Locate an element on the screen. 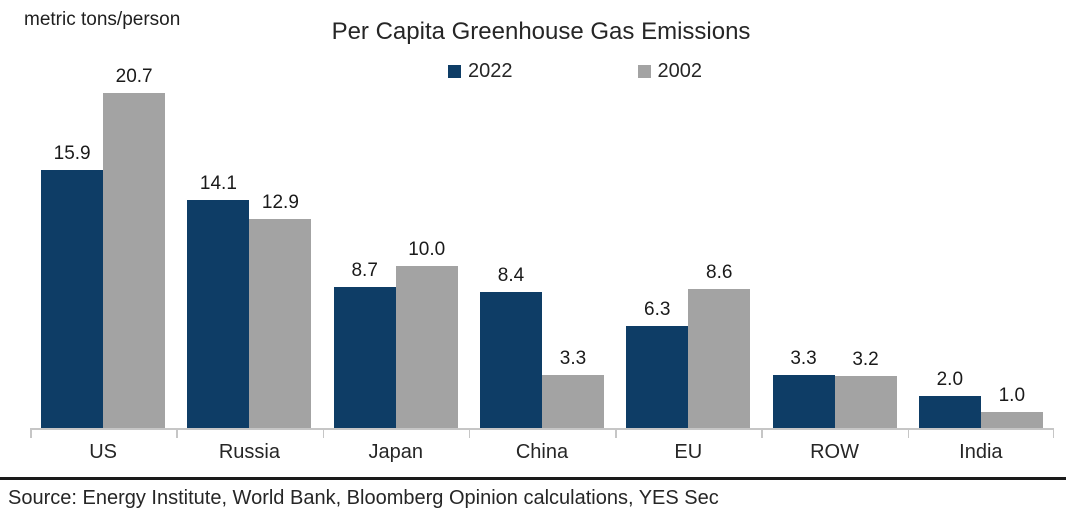 This screenshot has height=528, width=1066. barwrap-2002-row: 3.2 is located at coordinates (865, 388).